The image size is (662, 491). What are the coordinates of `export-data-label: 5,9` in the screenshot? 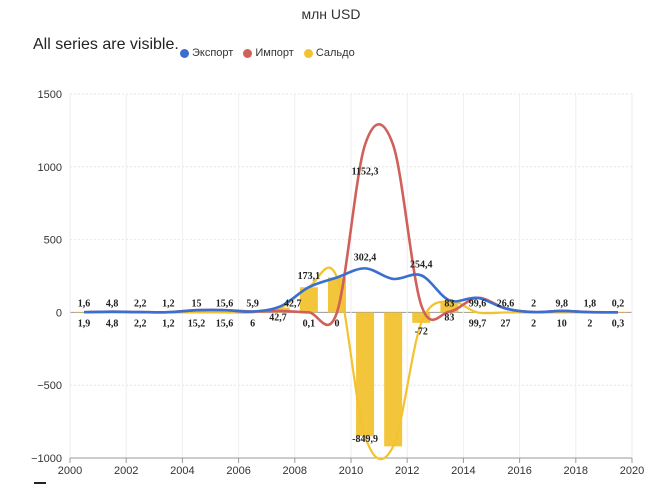 It's located at (252, 303).